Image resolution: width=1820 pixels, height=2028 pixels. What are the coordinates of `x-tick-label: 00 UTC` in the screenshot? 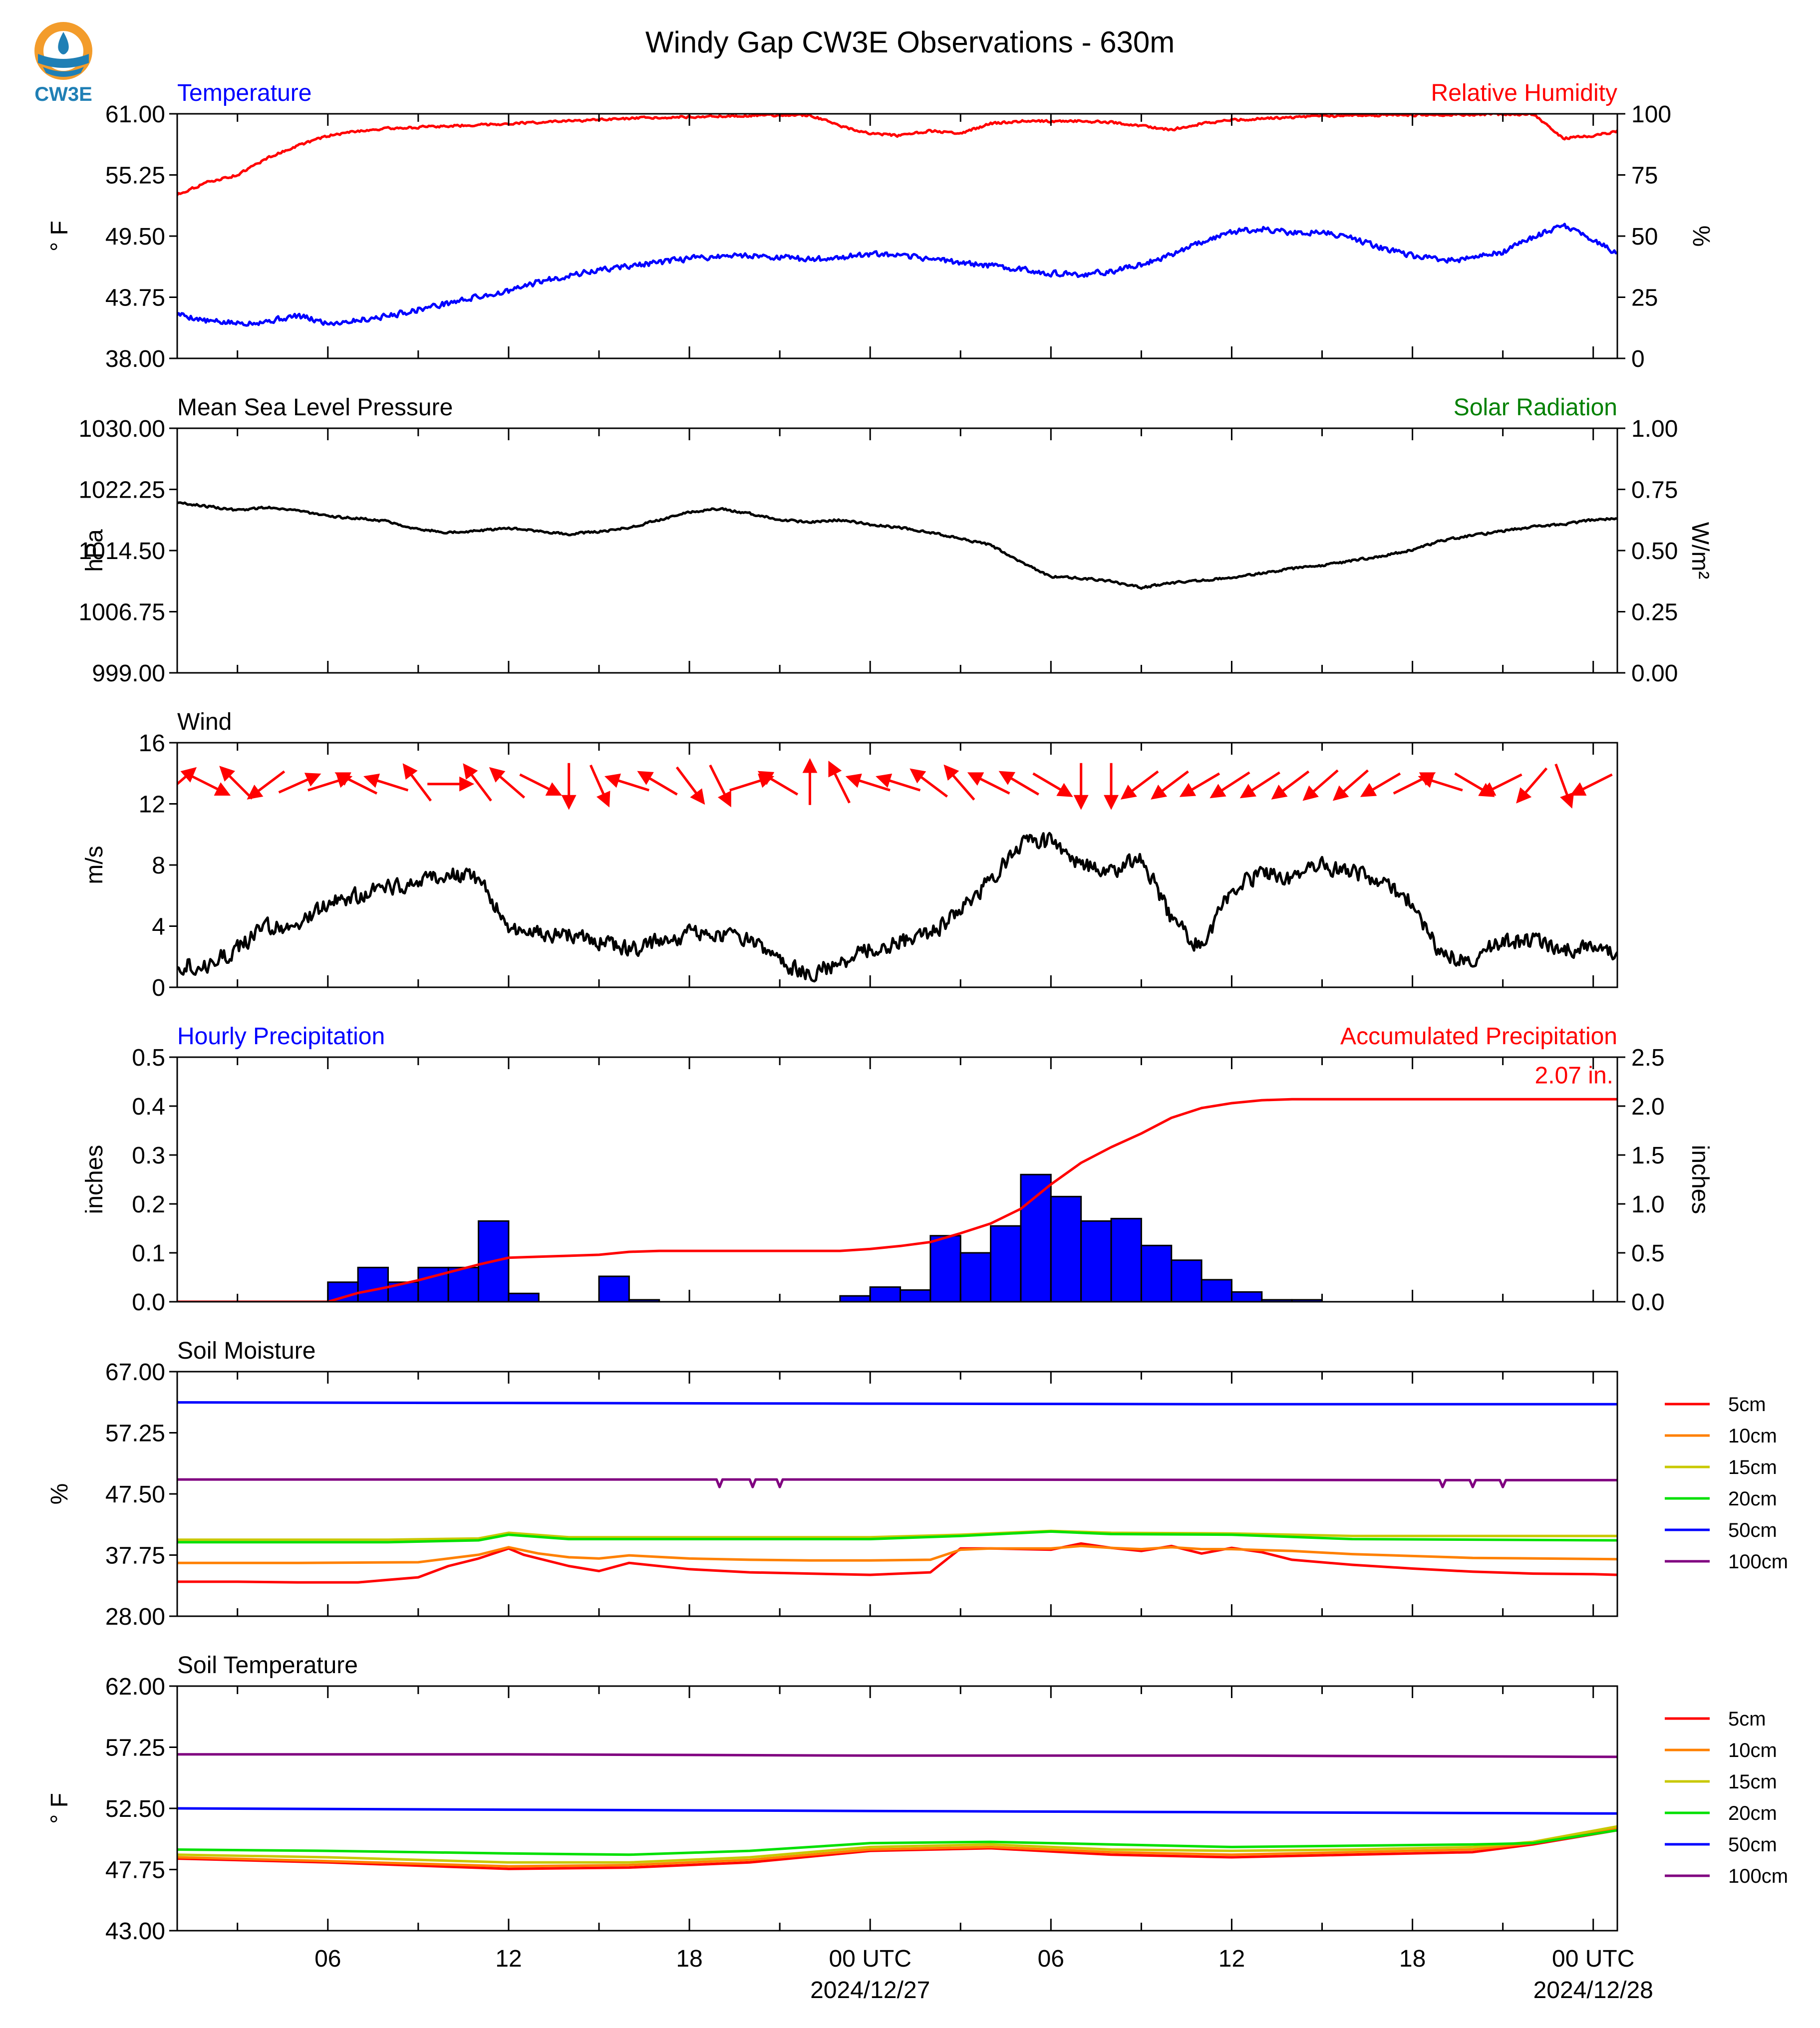 It's located at (1593, 1959).